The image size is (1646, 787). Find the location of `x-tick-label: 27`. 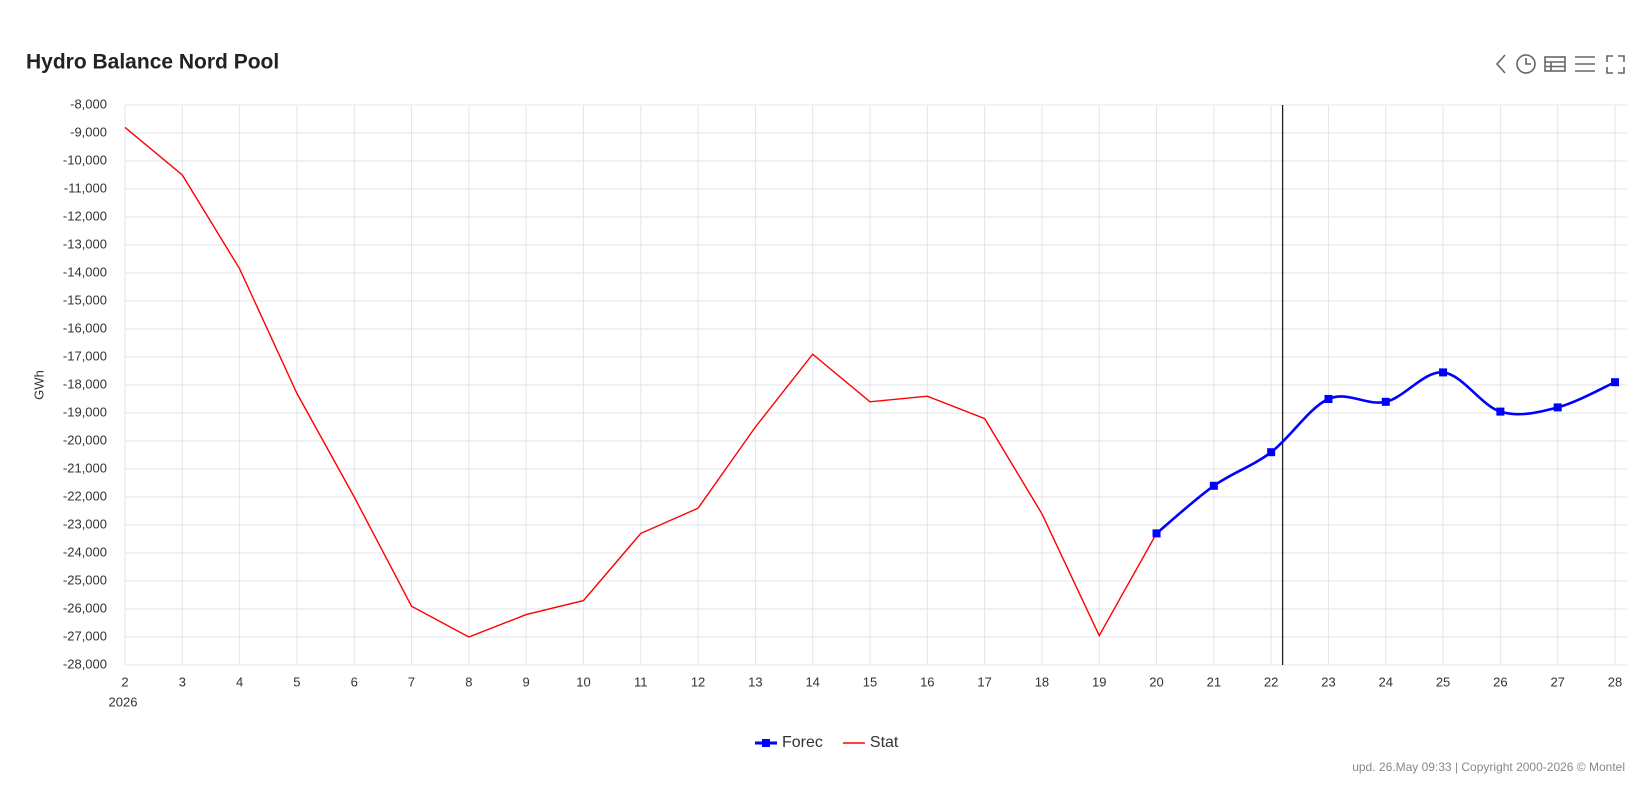

x-tick-label: 27 is located at coordinates (1557, 681).